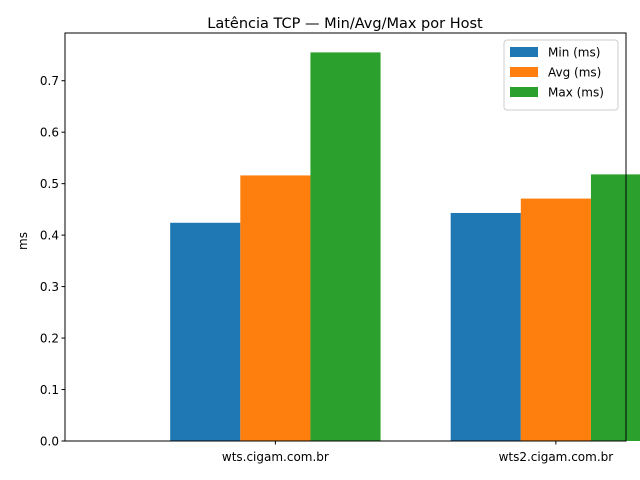 Image resolution: width=640 pixels, height=480 pixels. Describe the element at coordinates (576, 93) in the screenshot. I see `legend-label-2: Max (ms)` at that location.